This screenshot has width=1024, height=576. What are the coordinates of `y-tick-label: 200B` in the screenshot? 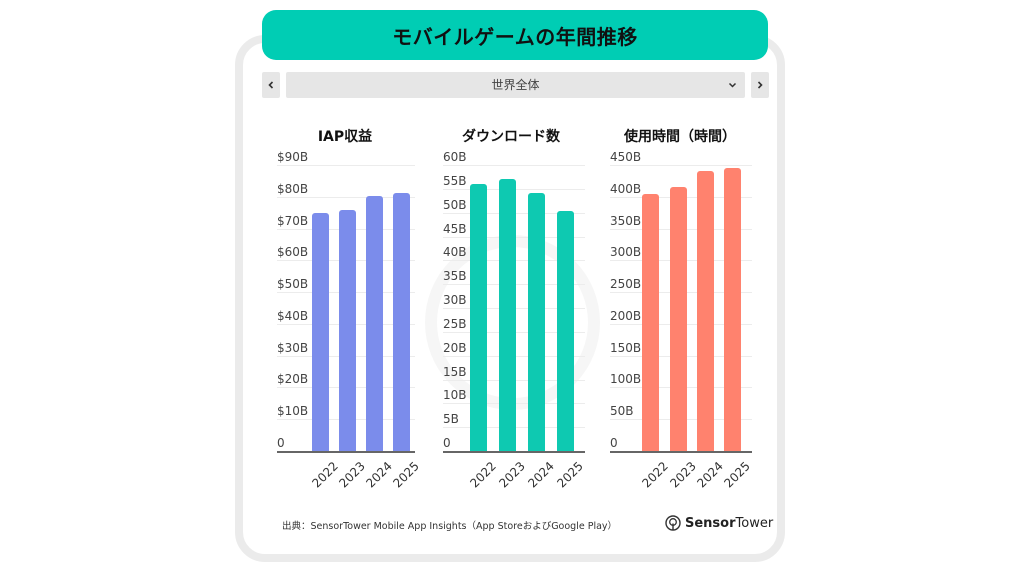 It's located at (626, 315).